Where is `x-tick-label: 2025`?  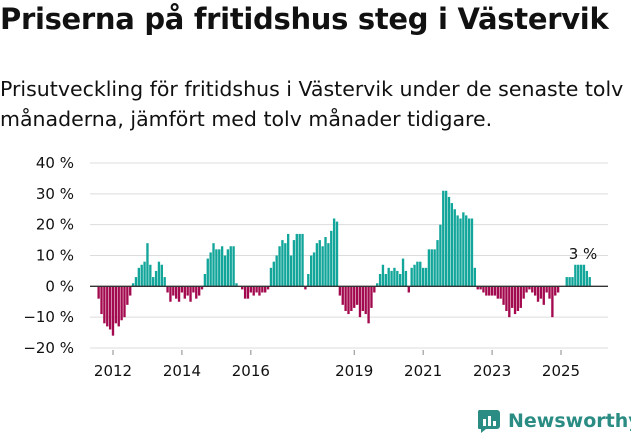 x-tick-label: 2025 is located at coordinates (561, 371).